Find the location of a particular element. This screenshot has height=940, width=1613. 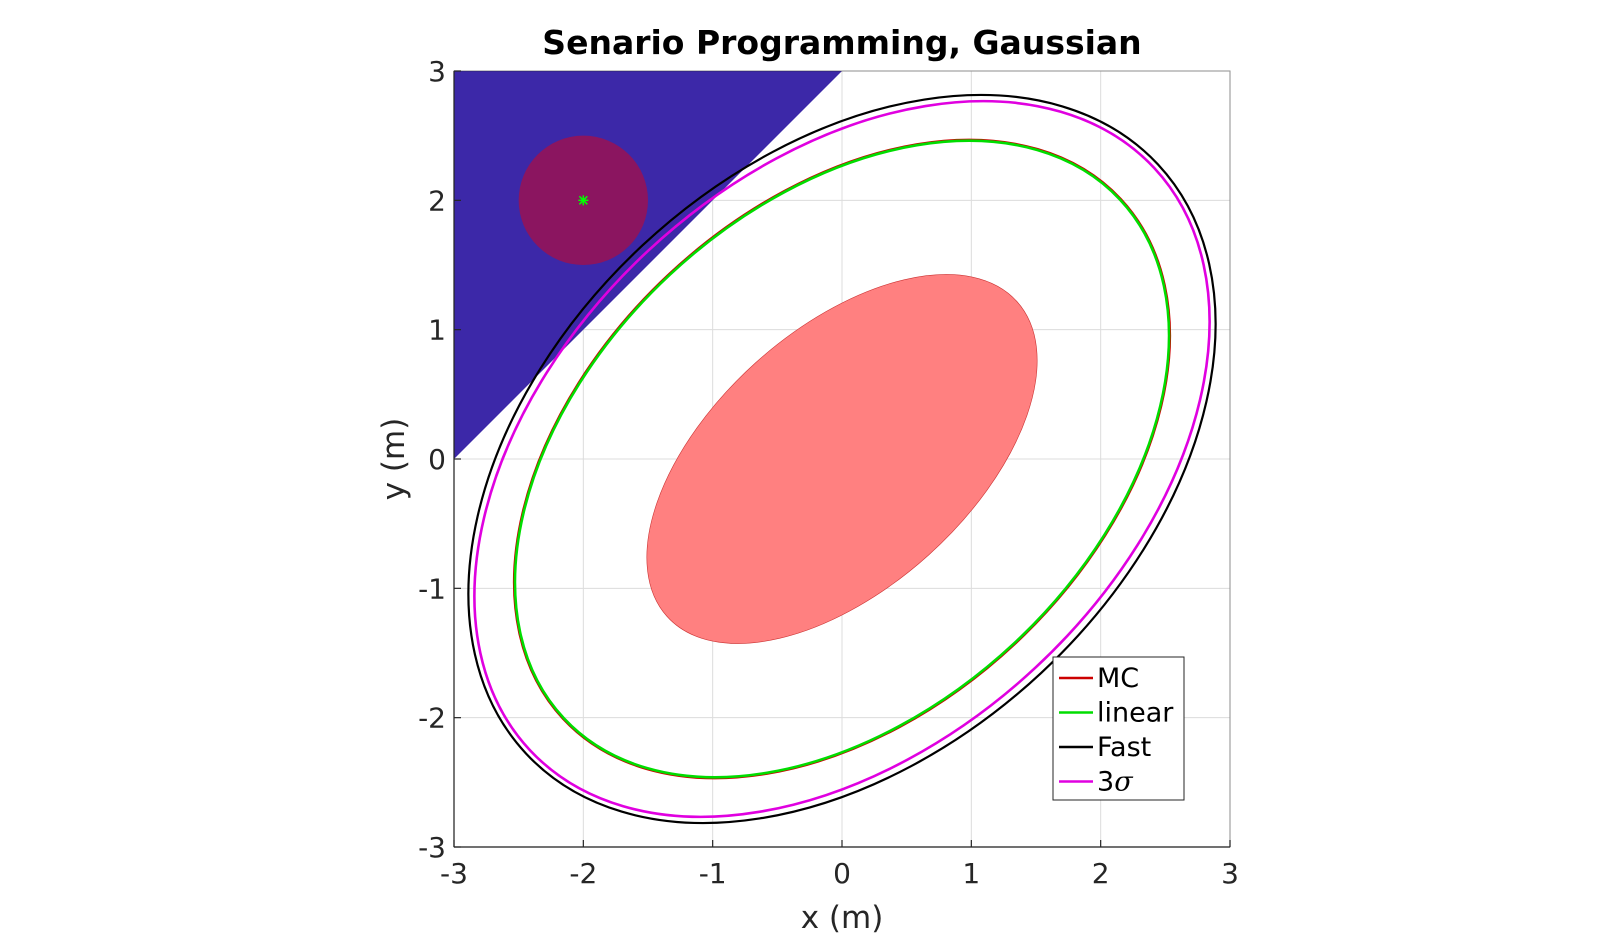

y-tick-label-6: -3 is located at coordinates (432, 847).